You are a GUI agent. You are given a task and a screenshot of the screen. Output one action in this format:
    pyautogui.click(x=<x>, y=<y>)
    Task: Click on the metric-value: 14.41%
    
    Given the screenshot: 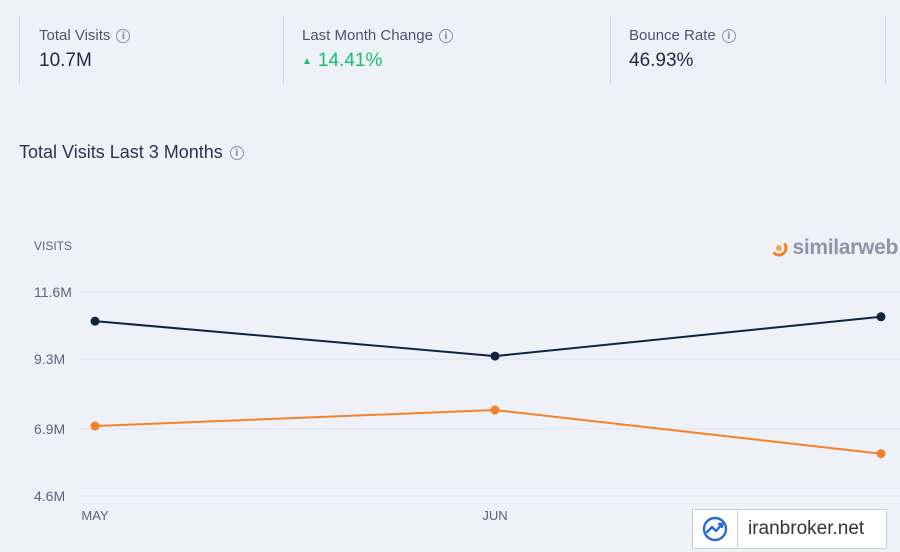 What is the action you would take?
    pyautogui.click(x=350, y=60)
    